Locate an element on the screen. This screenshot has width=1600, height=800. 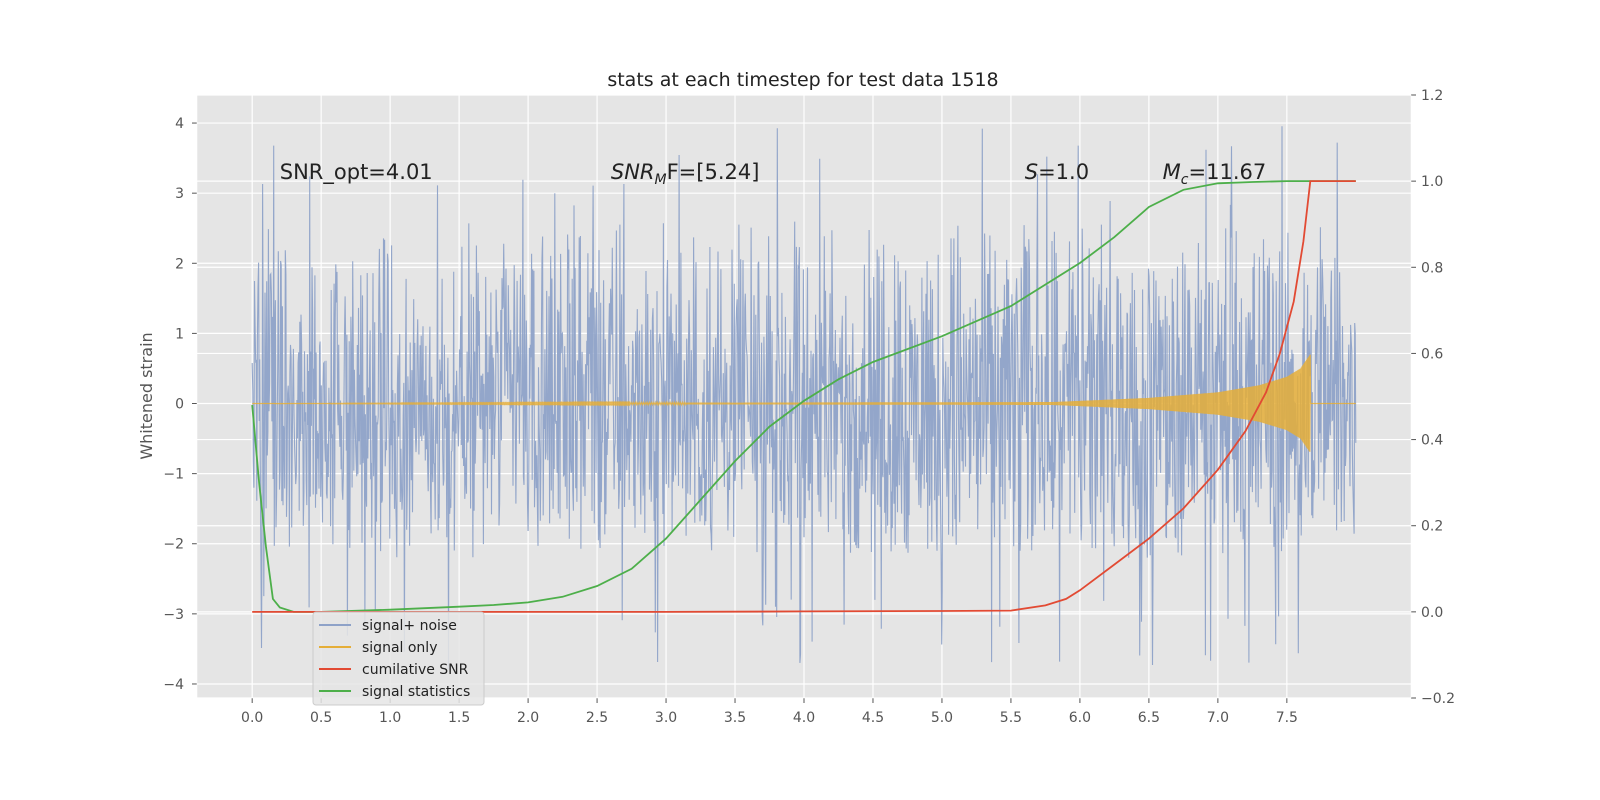
x-tick-label: 1.0 is located at coordinates (390, 718).